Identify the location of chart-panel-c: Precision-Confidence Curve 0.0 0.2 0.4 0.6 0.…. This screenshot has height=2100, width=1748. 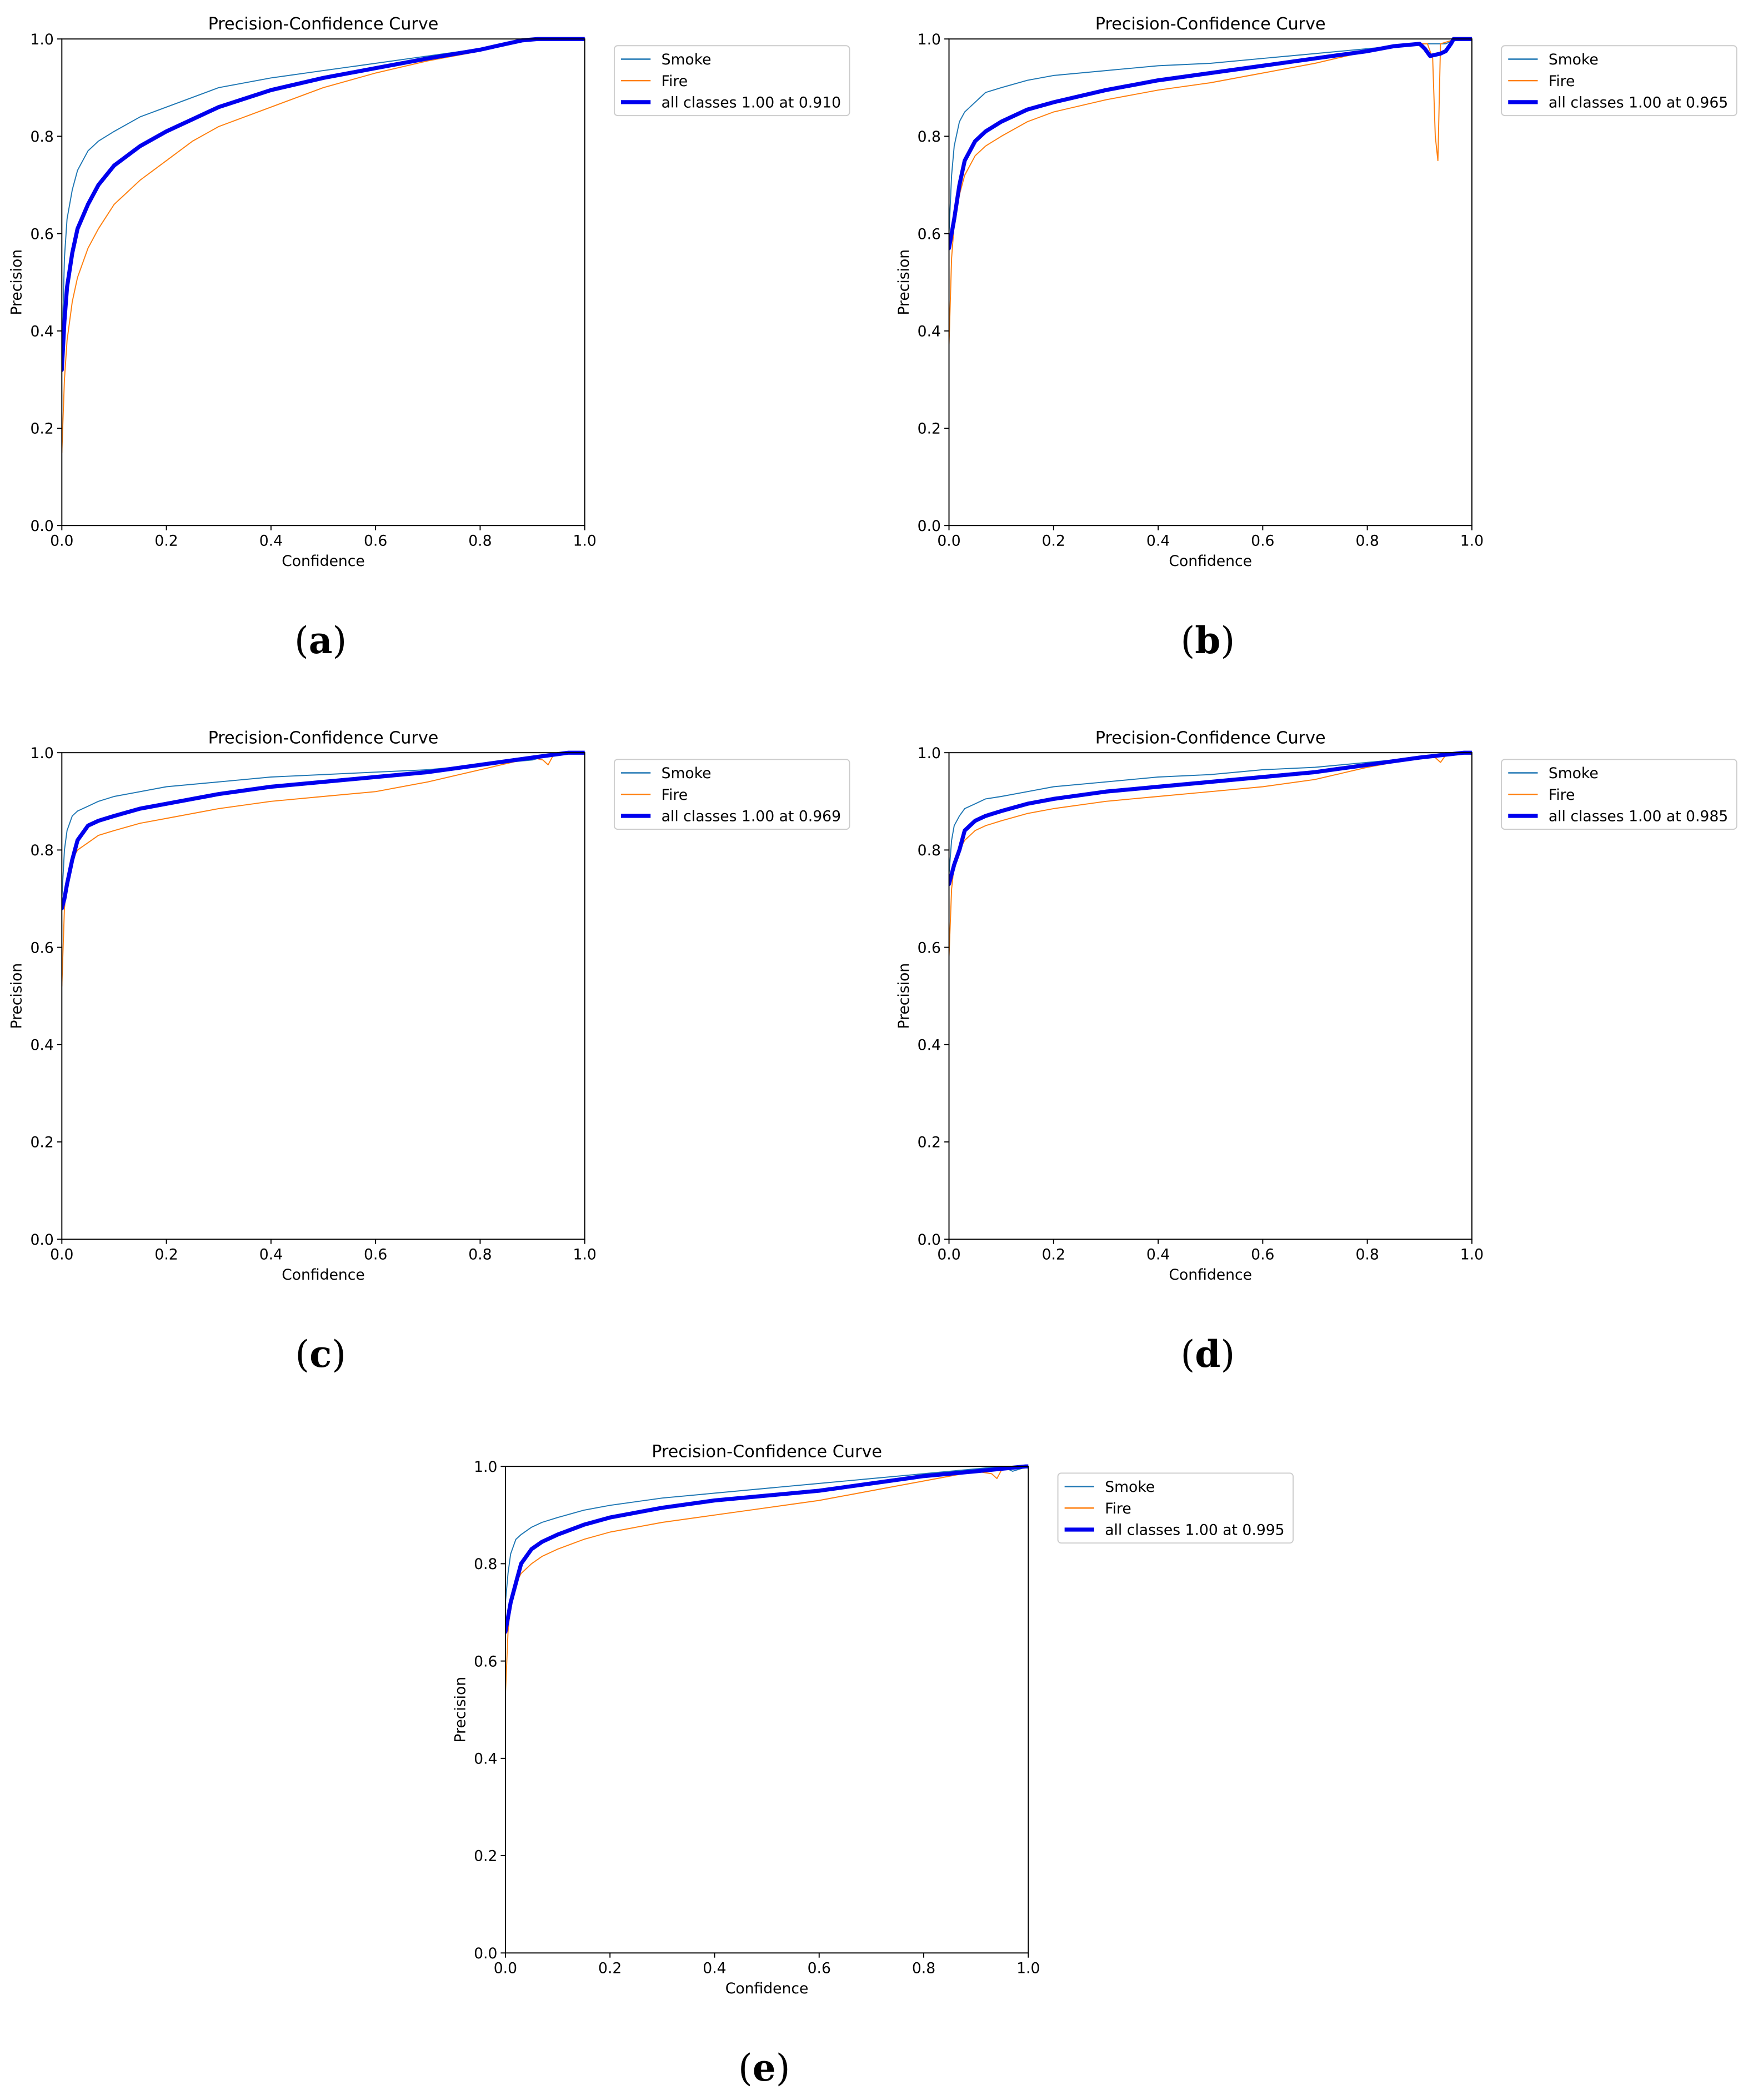
(429, 1052).